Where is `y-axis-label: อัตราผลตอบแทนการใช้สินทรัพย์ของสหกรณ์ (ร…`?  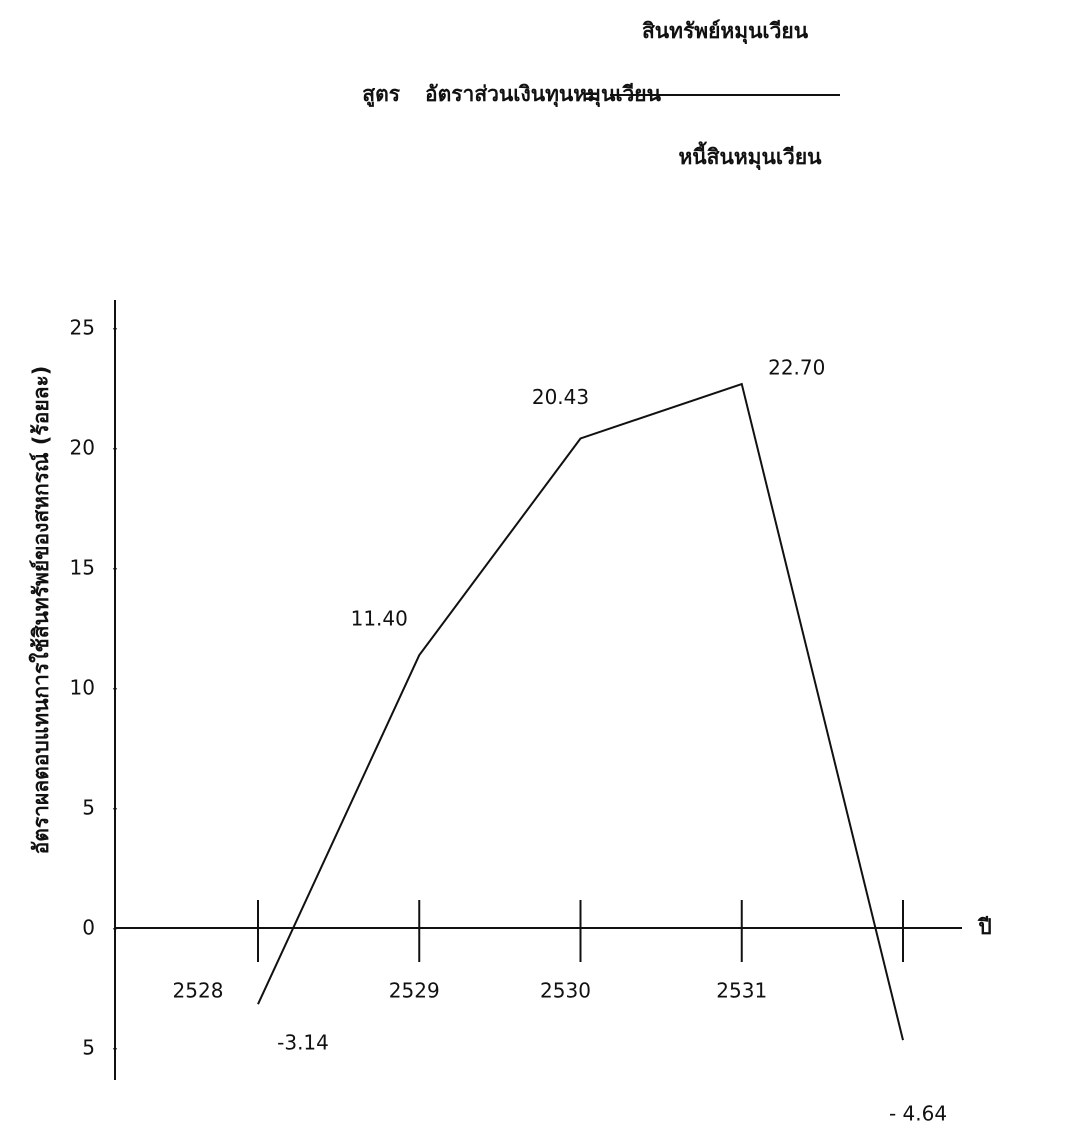
y-axis-label: อัตราผลตอบแทนการใช้สินทรัพย์ของสหกรณ์ (ร… is located at coordinates (40, 610).